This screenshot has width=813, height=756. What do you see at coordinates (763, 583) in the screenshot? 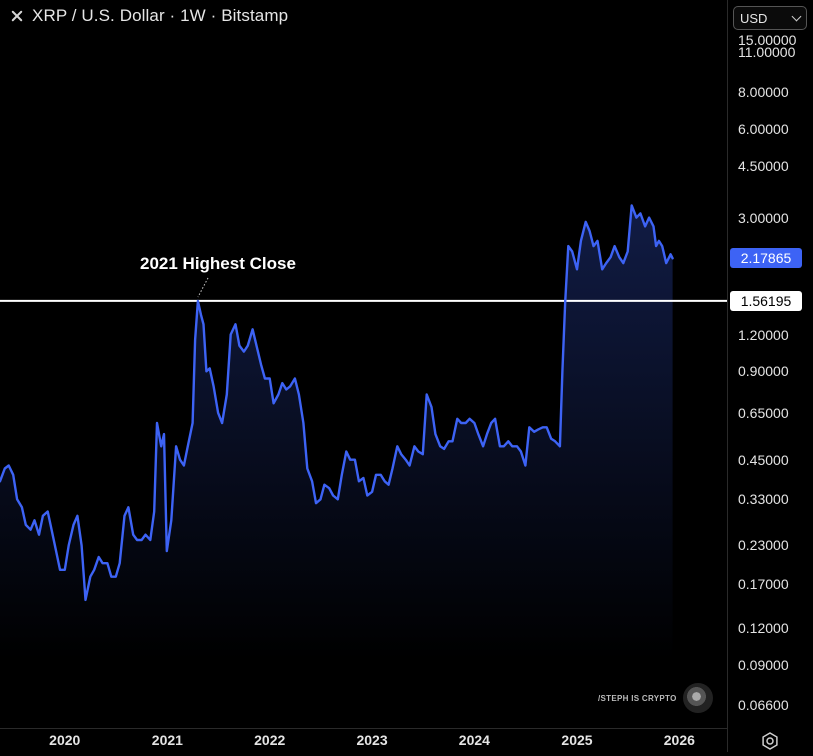
I see `y-tick-label: 0.17000` at bounding box center [763, 583].